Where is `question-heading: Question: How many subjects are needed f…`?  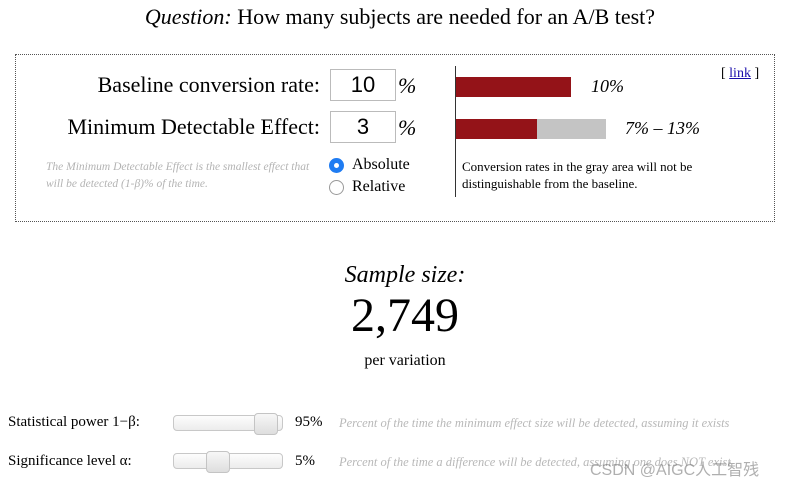
question-heading: Question: How many subjects are needed f… is located at coordinates (400, 17).